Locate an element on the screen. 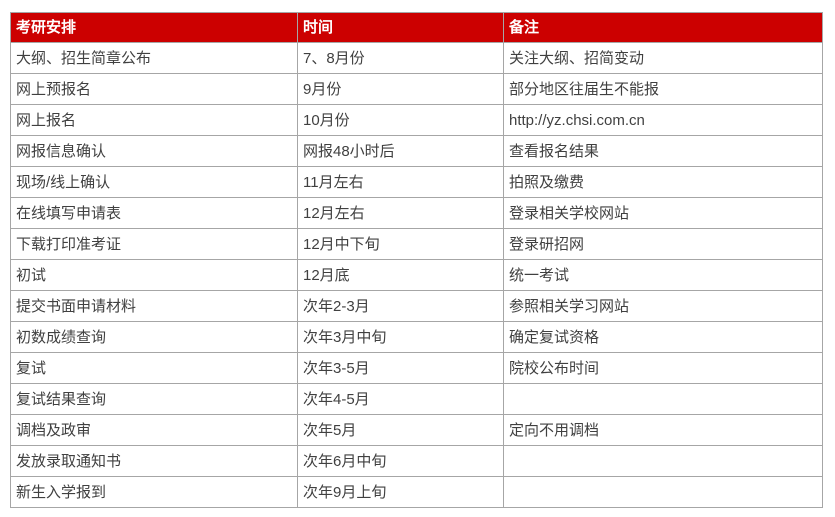 The image size is (835, 517). table-row: 复试结果查询 次年4-5月 is located at coordinates (416, 399).